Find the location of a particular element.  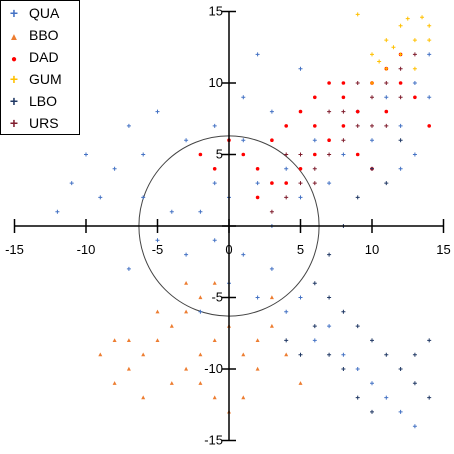

x-tick-label-1: -10 is located at coordinates (86, 249).